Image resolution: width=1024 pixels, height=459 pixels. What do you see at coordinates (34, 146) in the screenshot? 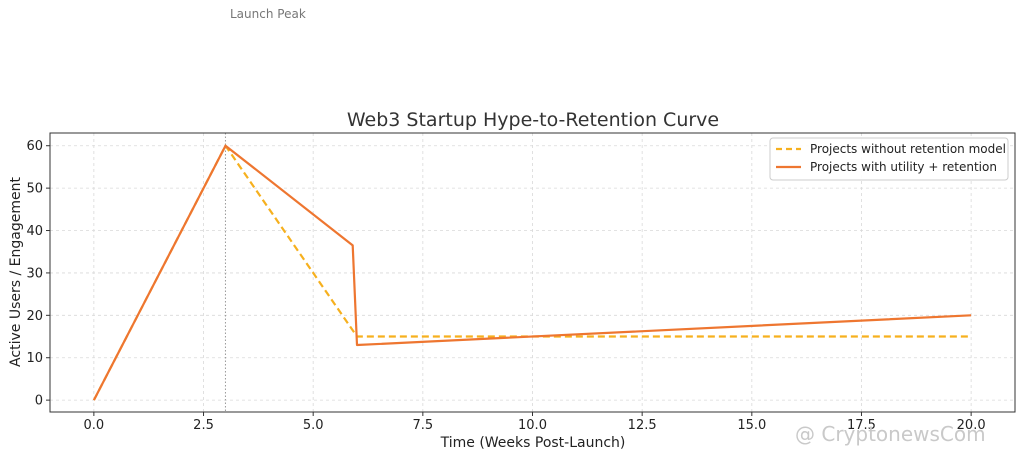
I see `y-tick-label: 60` at bounding box center [34, 146].